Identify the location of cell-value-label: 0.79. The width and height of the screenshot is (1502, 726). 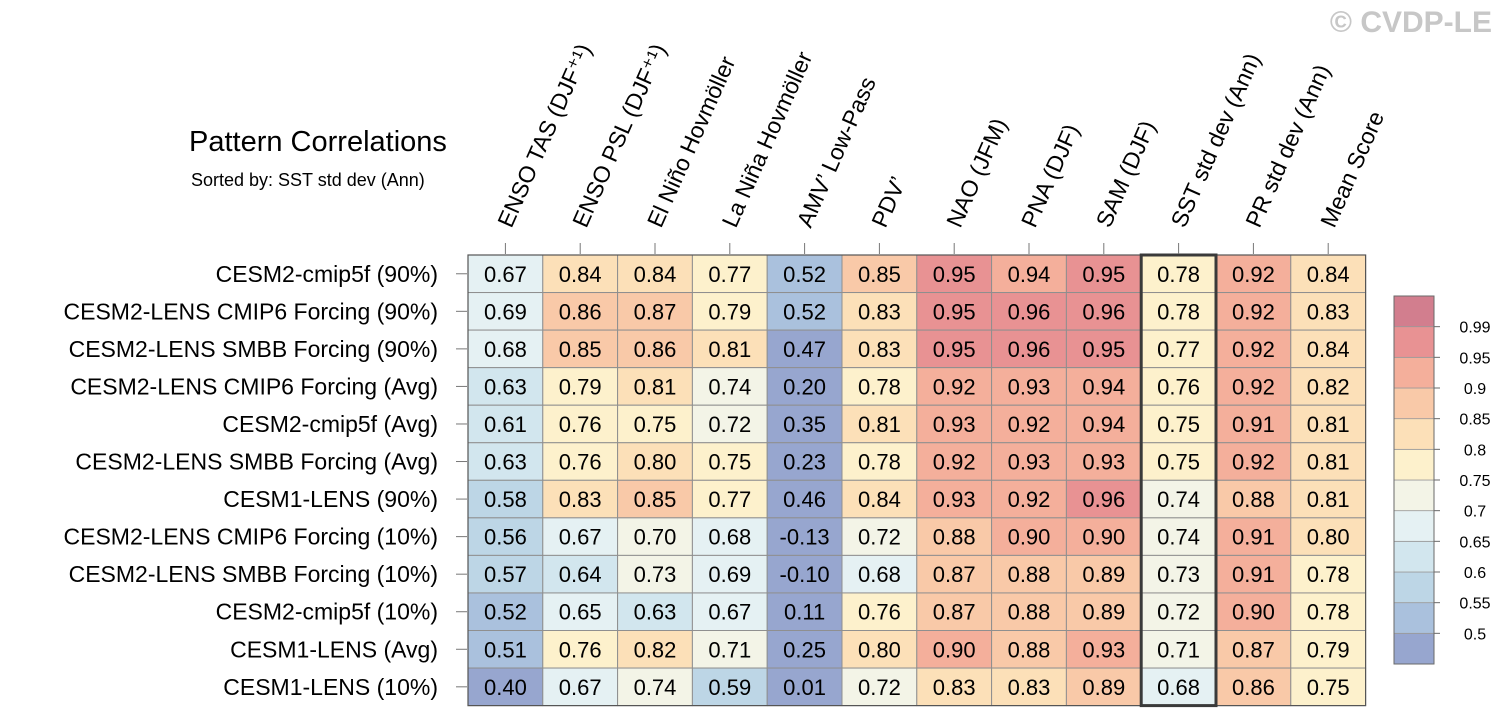
(1328, 649).